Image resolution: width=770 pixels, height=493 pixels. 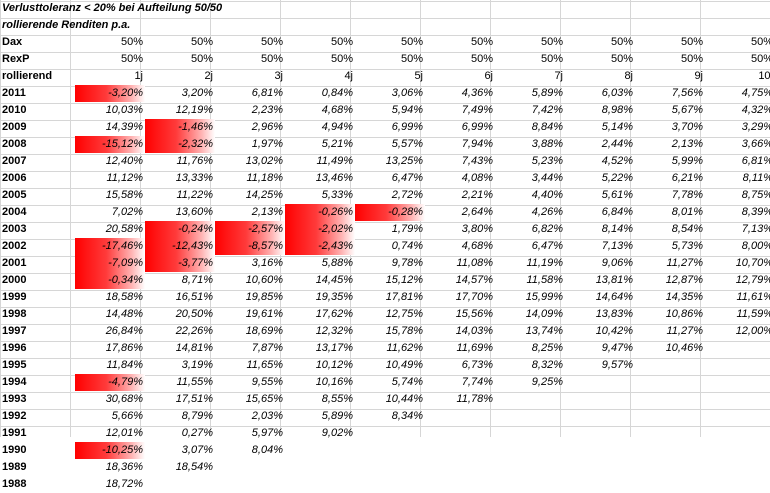 I want to click on return-cell: 18,36%, so click(x=124, y=467).